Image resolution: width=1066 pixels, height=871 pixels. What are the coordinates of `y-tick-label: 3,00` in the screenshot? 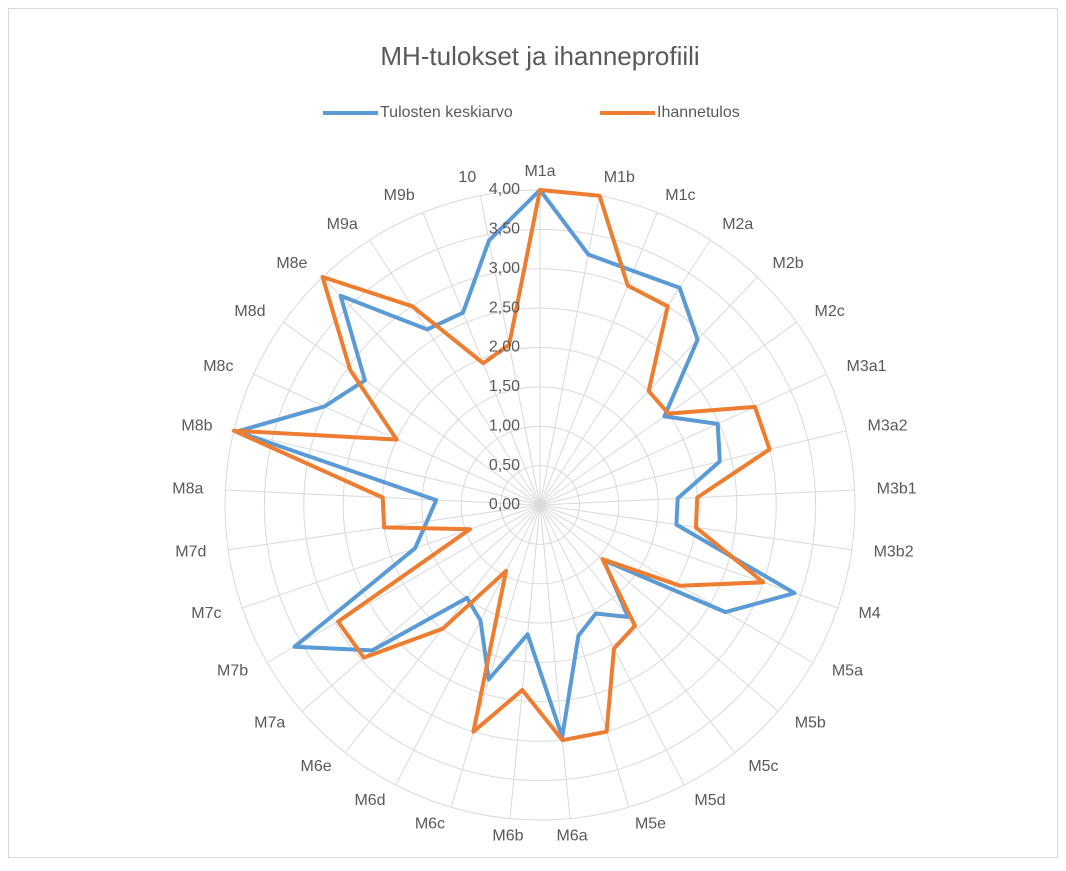 It's located at (504, 268).